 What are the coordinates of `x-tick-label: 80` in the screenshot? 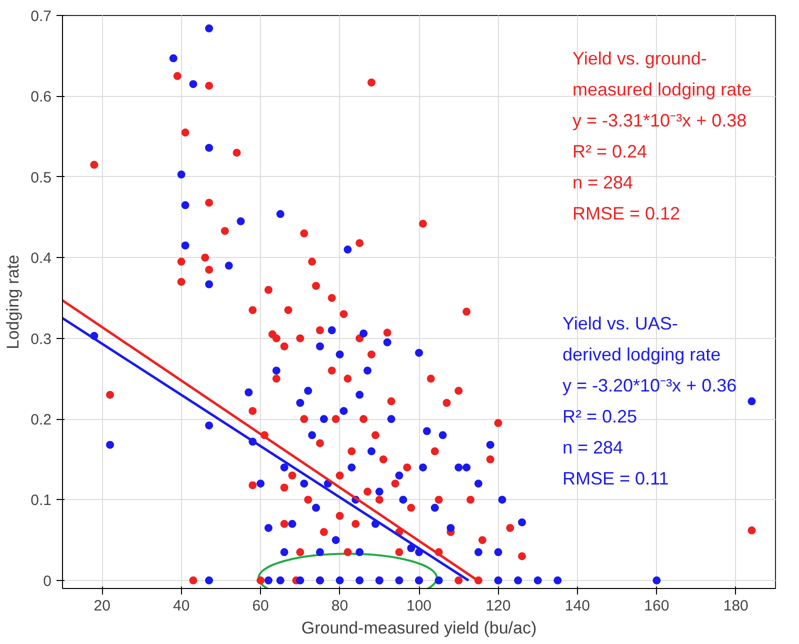 It's located at (339, 606).